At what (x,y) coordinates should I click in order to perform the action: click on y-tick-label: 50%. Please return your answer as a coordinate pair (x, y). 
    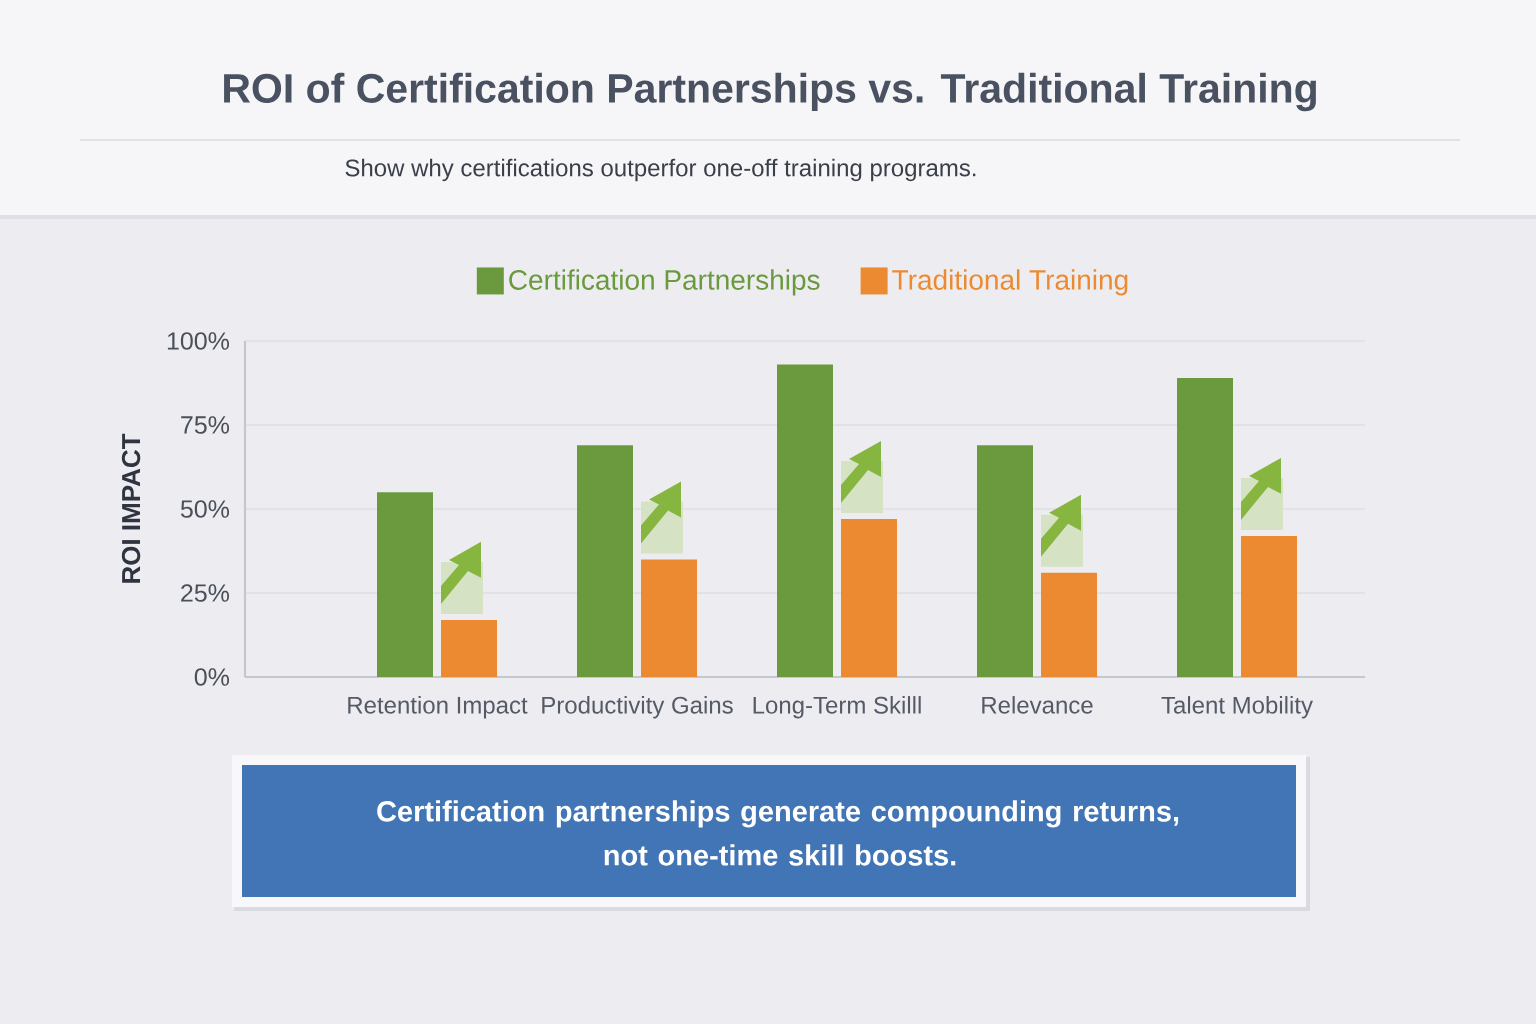
    Looking at the image, I should click on (205, 509).